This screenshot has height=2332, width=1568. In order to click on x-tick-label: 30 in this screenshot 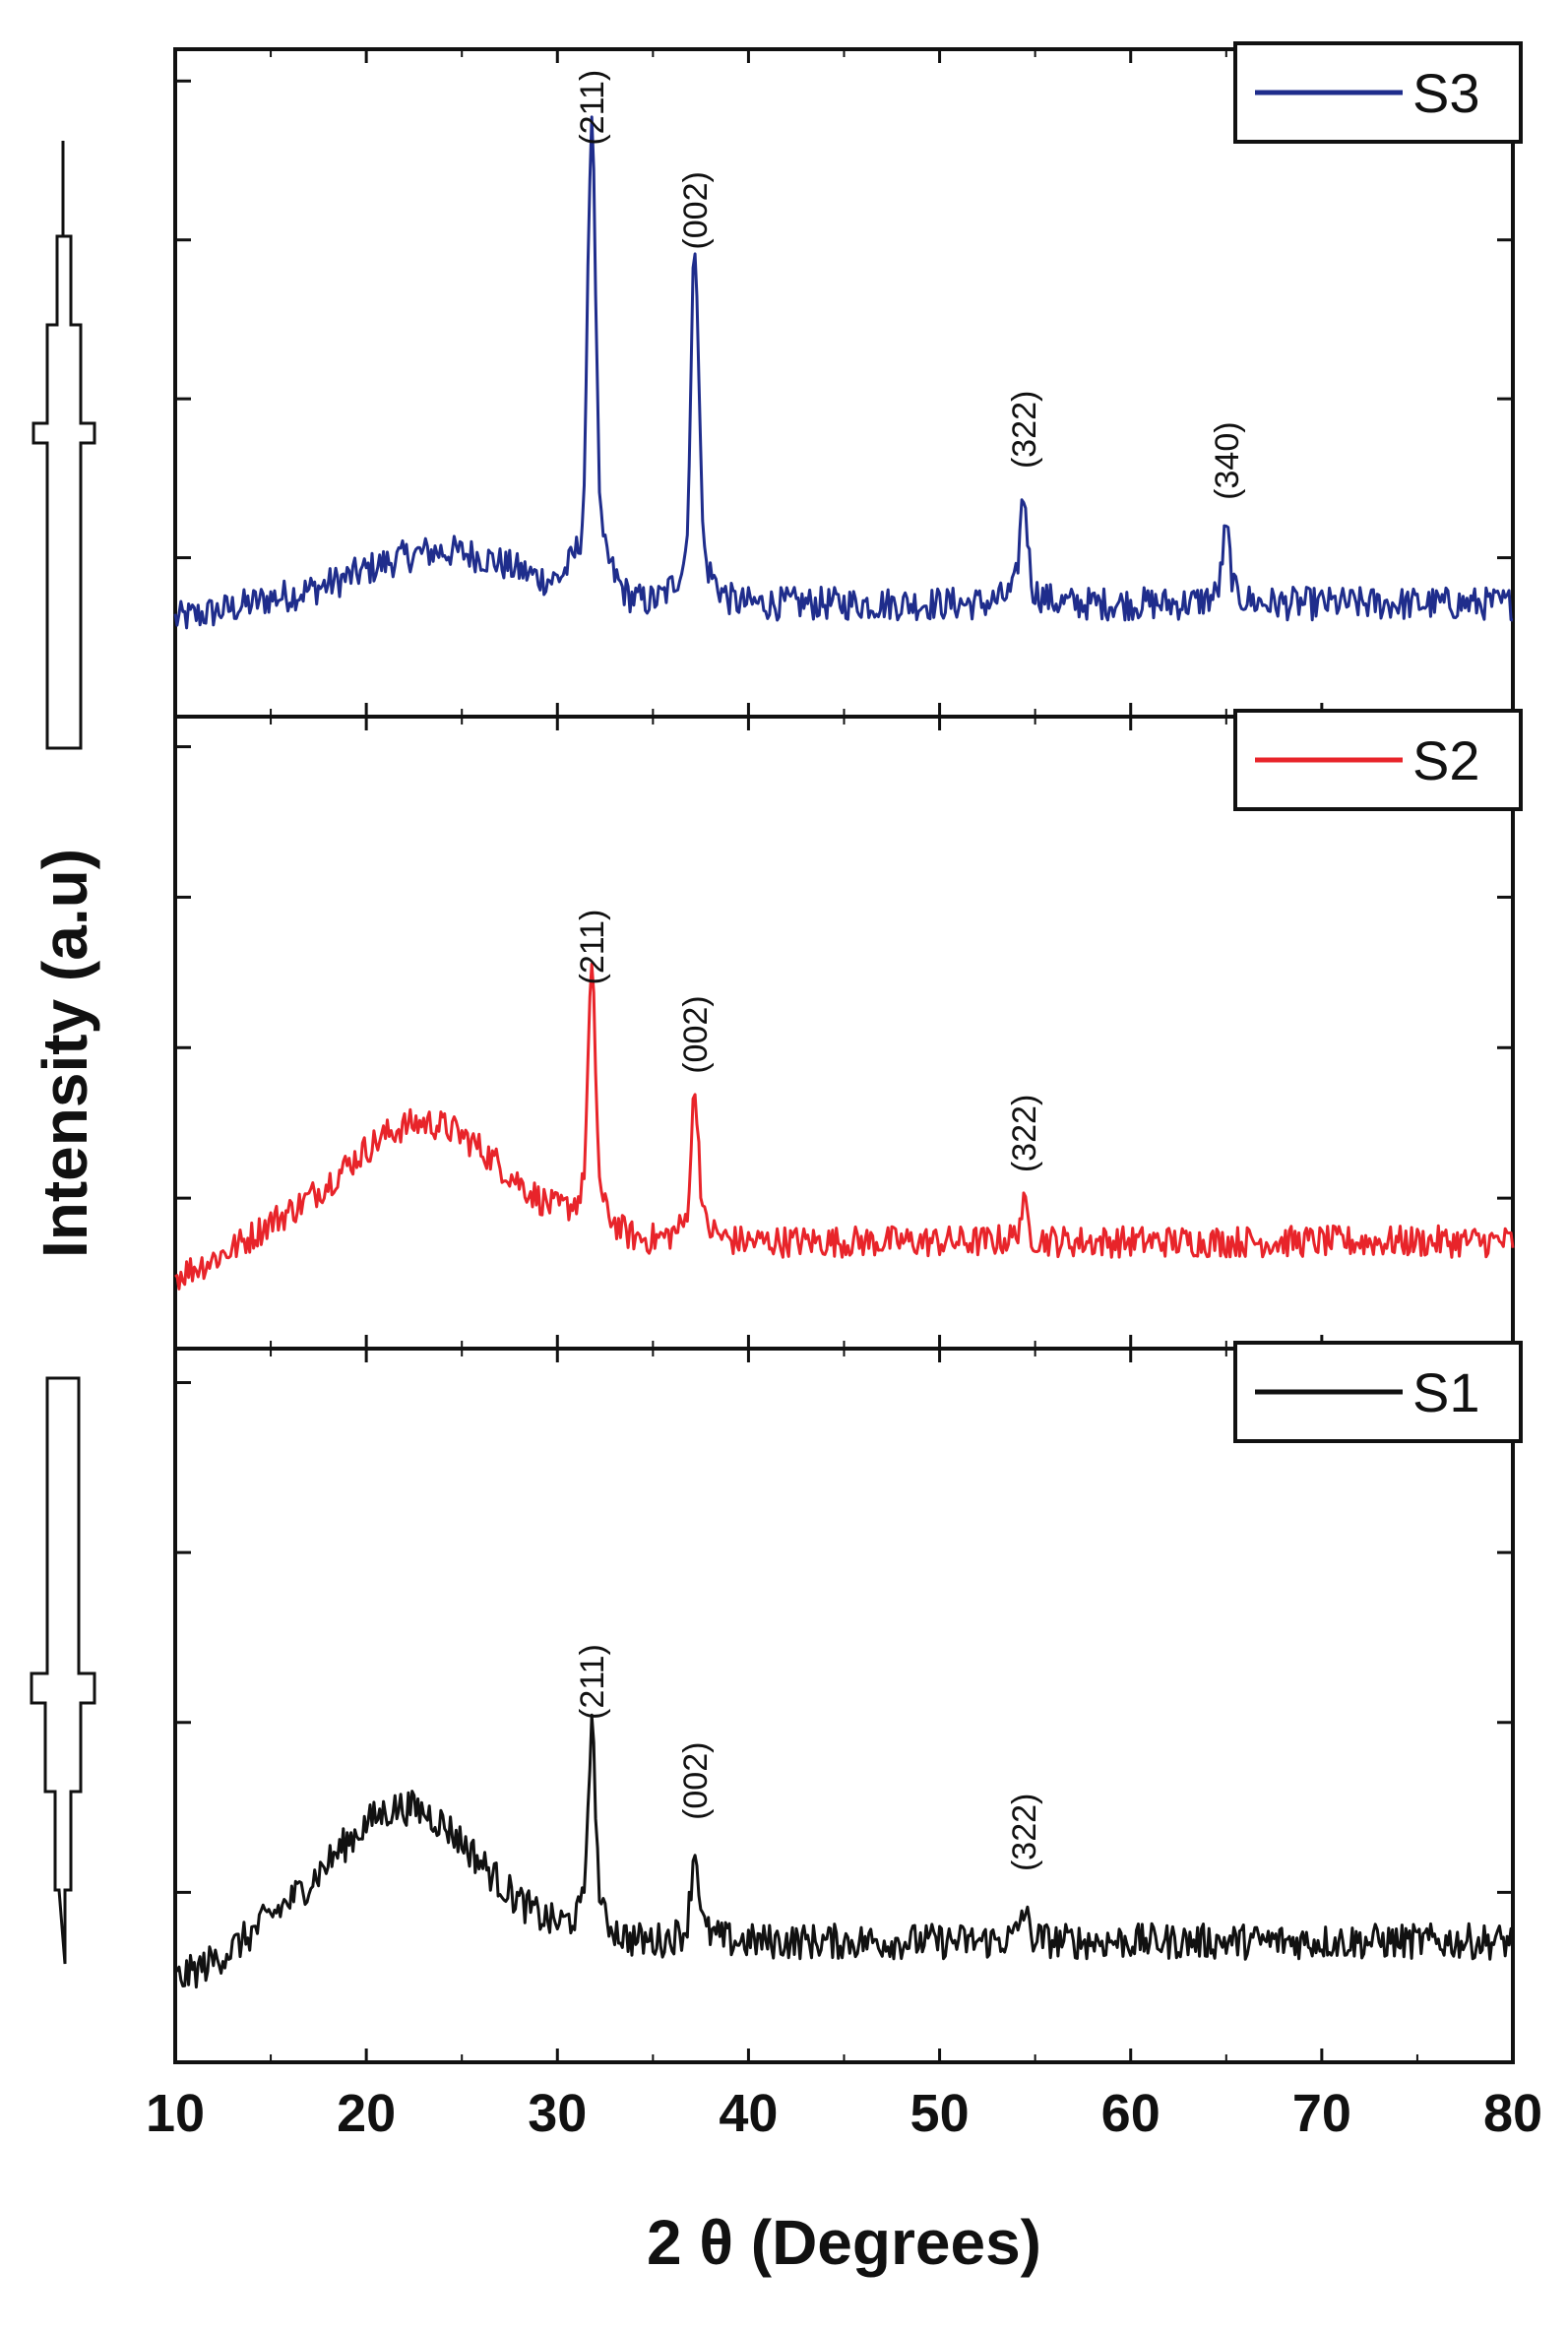, I will do `click(557, 2114)`.